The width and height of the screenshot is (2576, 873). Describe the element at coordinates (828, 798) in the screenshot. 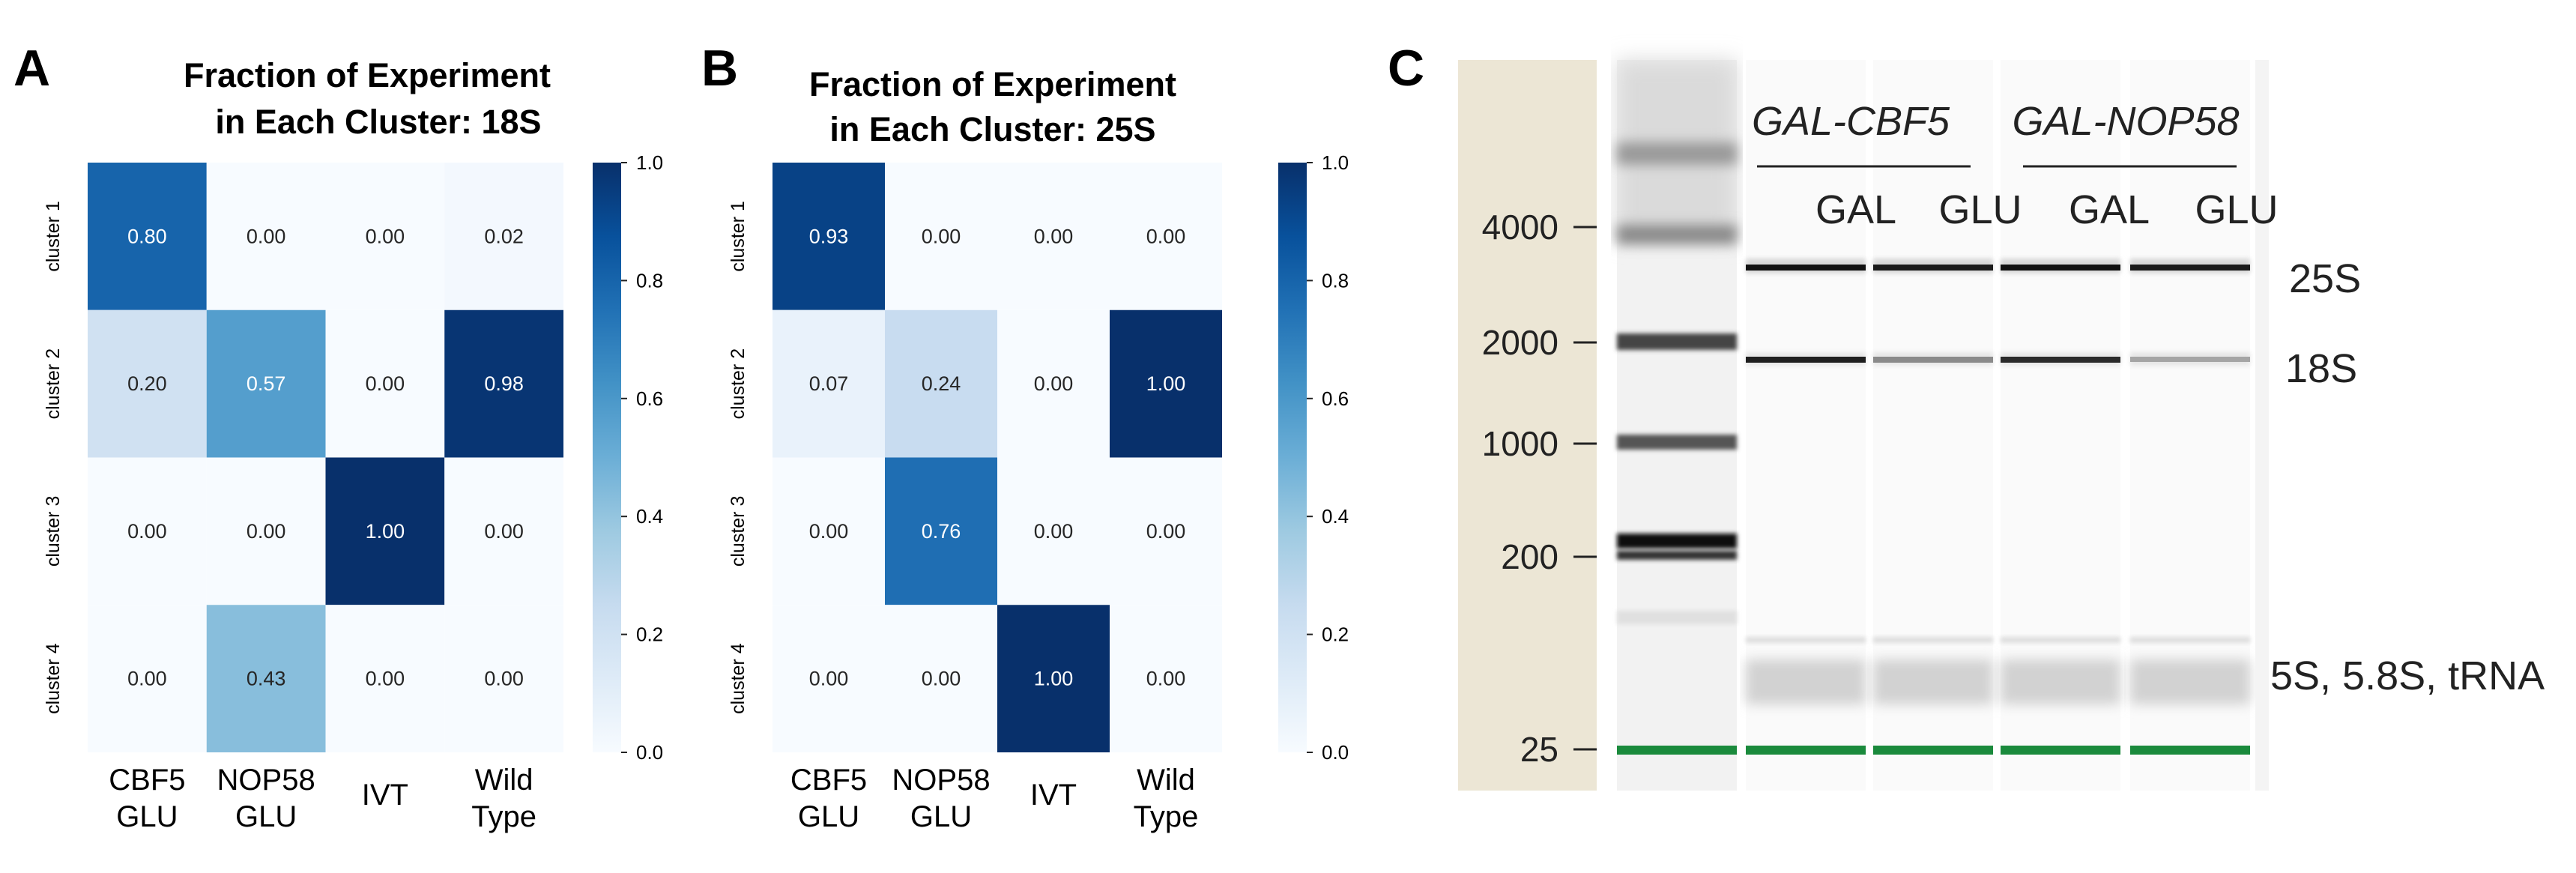

I see `x-tick-label-1: CBF5 GLU` at that location.